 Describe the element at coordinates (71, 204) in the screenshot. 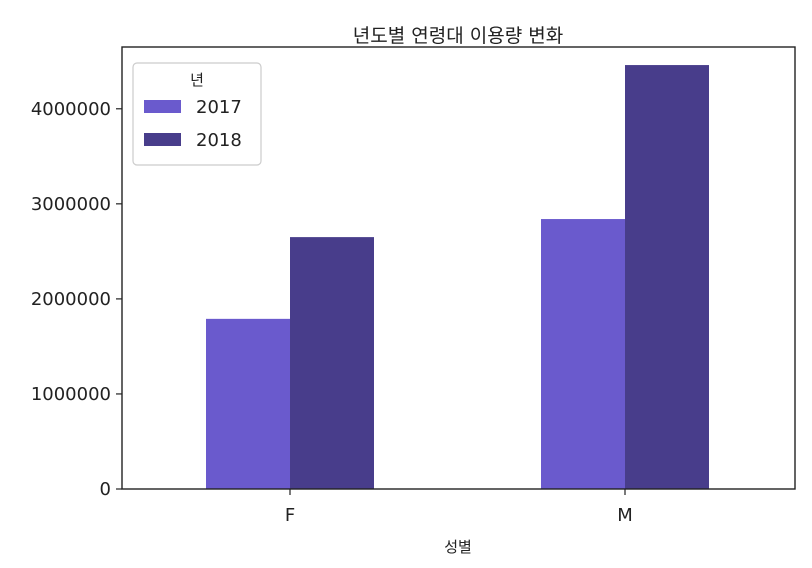

I see `y-tick-label: 3000000` at that location.